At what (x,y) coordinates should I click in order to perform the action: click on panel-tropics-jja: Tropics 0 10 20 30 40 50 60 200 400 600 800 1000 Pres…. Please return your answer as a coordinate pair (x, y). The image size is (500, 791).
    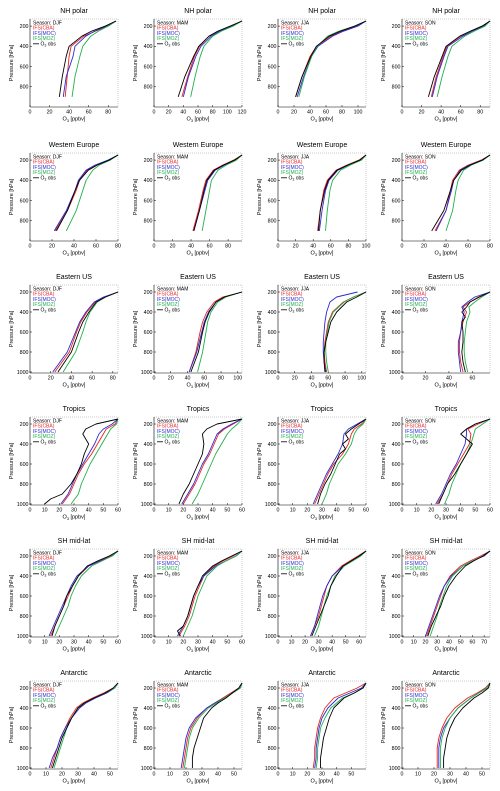
    Looking at the image, I should click on (313, 463).